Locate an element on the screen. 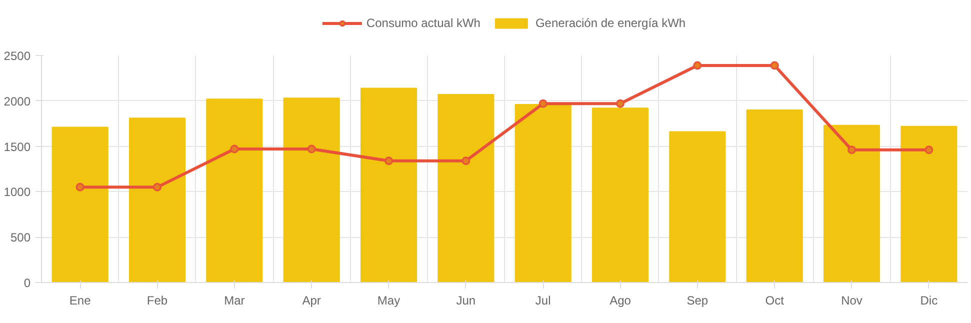 The image size is (971, 323). x-tick-label: Apr is located at coordinates (311, 301).